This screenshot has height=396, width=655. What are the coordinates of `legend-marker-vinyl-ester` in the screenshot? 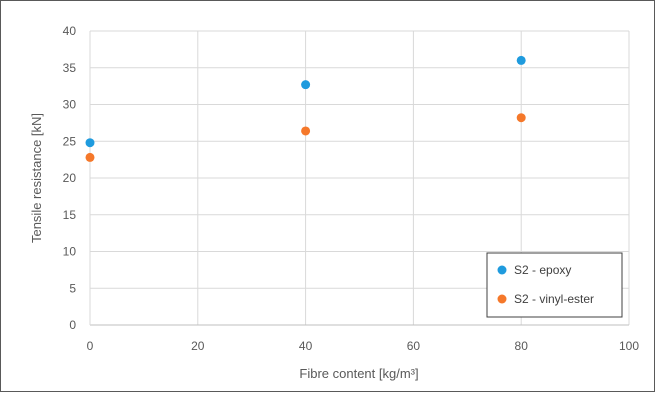 It's located at (502, 299).